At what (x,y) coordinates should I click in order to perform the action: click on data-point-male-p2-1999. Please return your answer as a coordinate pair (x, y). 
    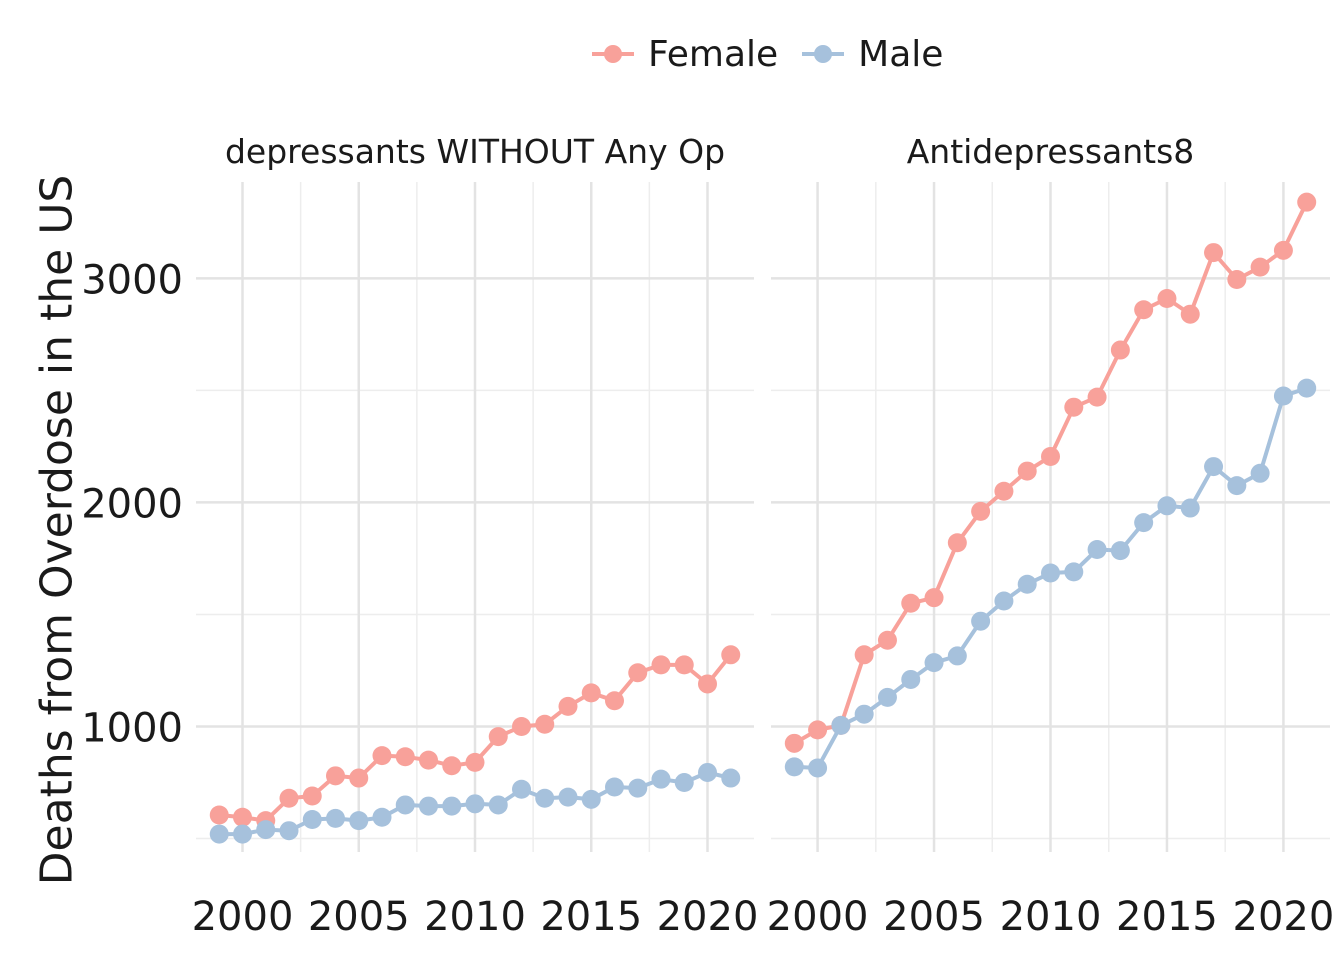
    Looking at the image, I should click on (794, 767).